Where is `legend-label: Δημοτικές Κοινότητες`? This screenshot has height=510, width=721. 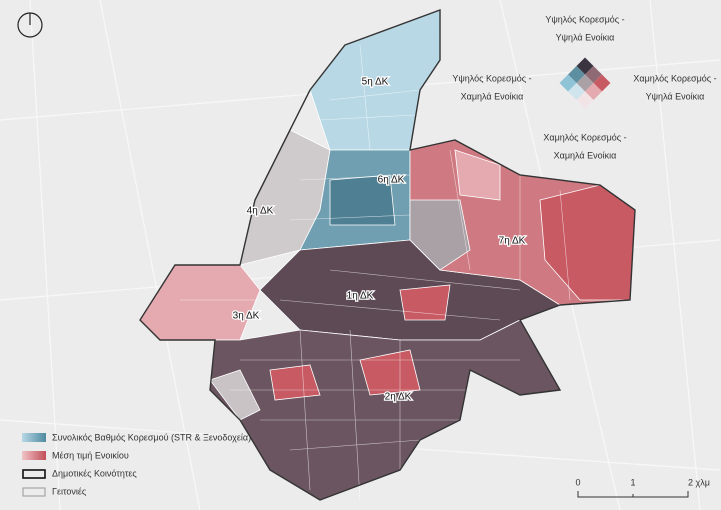 legend-label: Δημοτικές Κοινότητες is located at coordinates (94, 473).